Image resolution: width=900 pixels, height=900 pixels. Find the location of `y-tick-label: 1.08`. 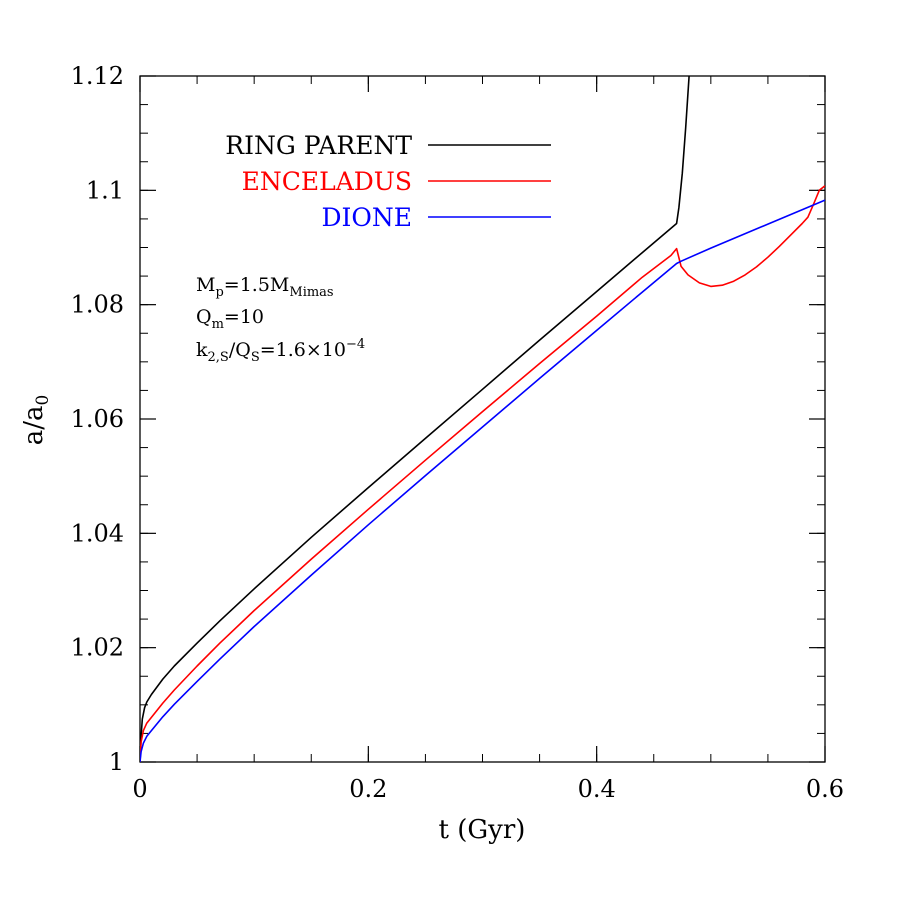

y-tick-label: 1.08 is located at coordinates (97, 305).